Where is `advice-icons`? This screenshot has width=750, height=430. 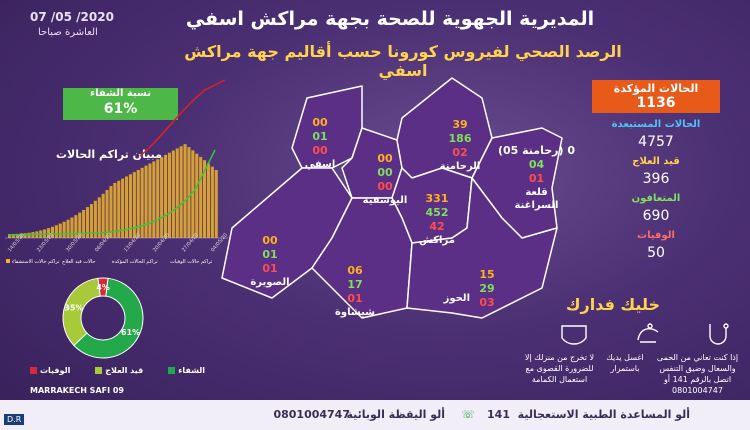 advice-icons is located at coordinates (645, 334).